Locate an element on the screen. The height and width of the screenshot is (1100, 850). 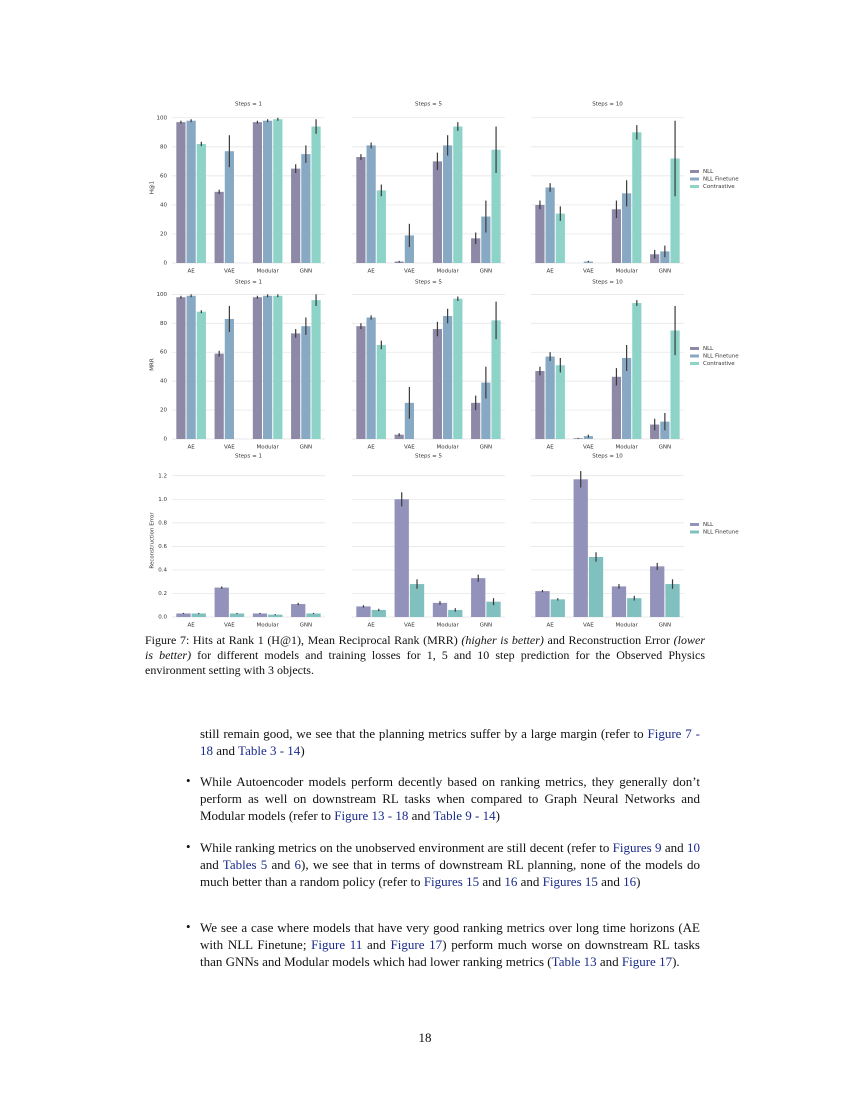
link: Table 13 is located at coordinates (574, 961).